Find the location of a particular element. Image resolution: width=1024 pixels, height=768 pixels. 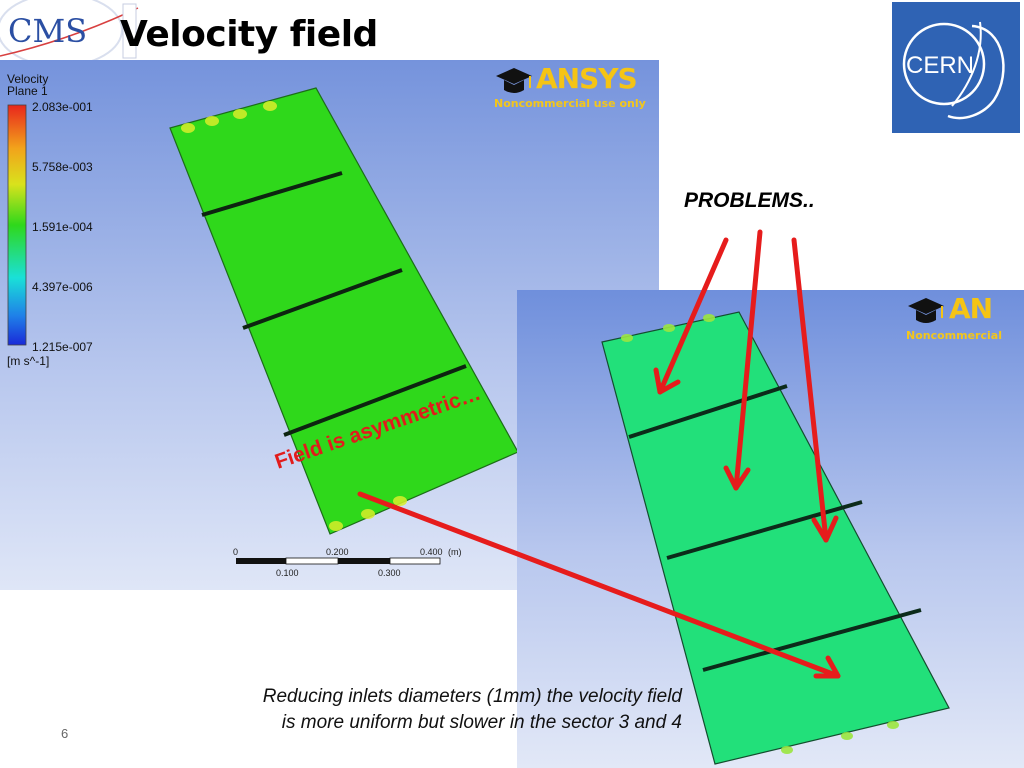

cern-logo-text: CERN is located at coordinates (940, 65).